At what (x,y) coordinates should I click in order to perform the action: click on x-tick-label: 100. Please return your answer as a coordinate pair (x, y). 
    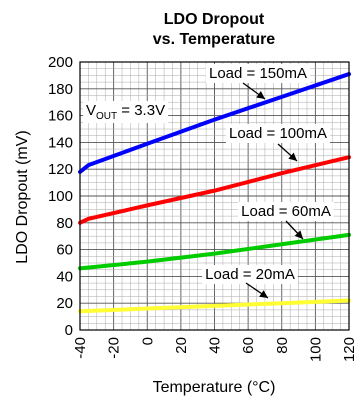
    Looking at the image, I should click on (315, 349).